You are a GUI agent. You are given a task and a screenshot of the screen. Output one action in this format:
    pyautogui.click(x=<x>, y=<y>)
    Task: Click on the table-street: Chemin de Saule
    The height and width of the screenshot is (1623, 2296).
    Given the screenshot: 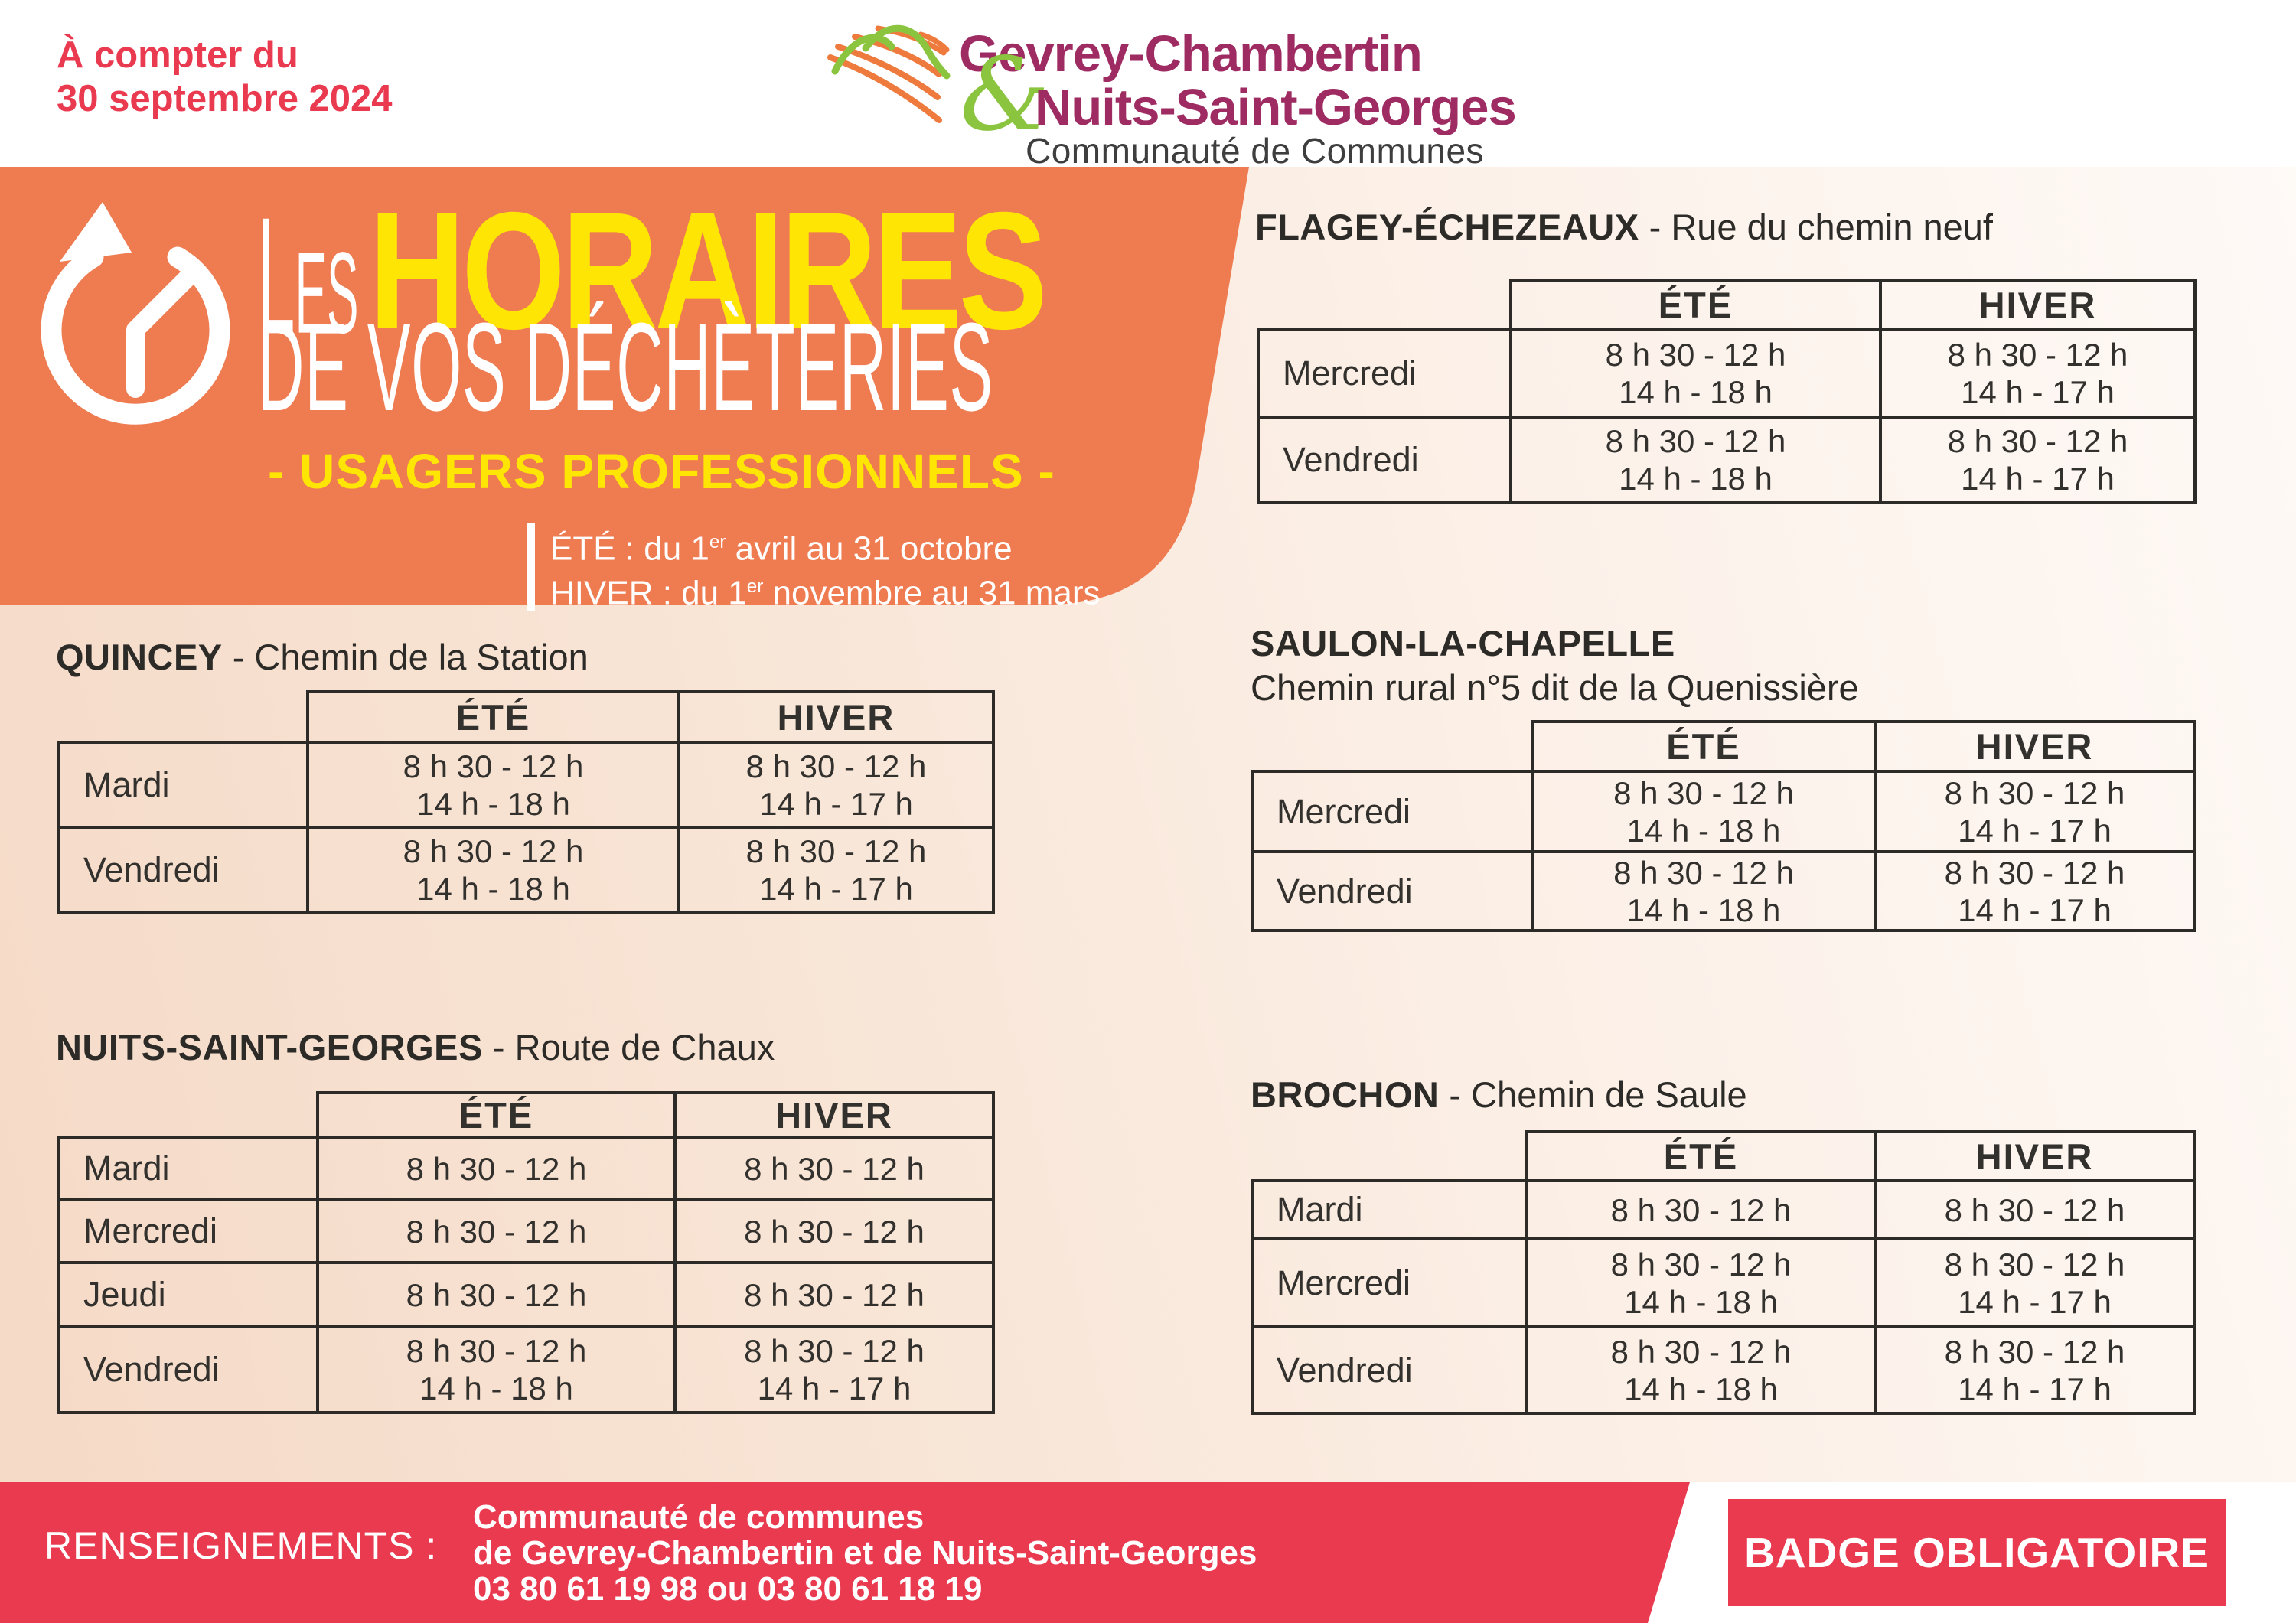 What is the action you would take?
    pyautogui.click(x=1609, y=1094)
    